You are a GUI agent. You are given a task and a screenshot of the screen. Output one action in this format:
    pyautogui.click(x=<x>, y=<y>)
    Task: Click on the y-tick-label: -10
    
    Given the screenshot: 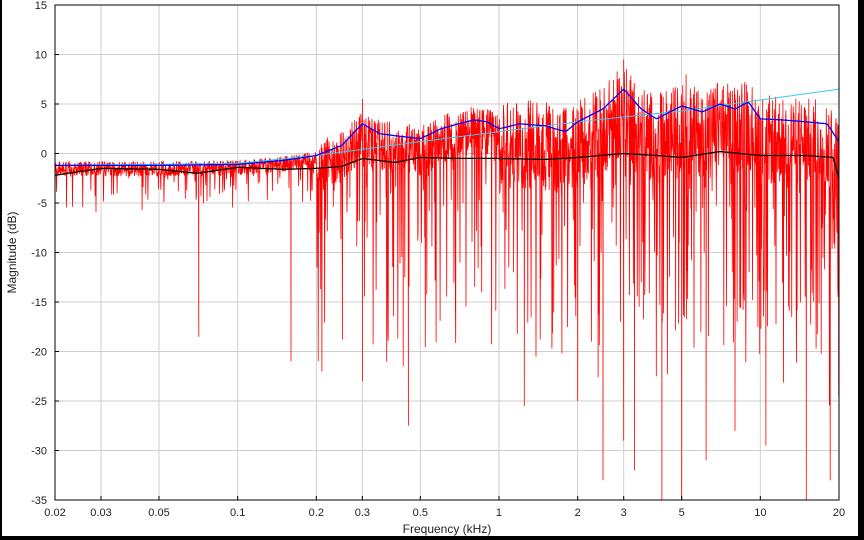 What is the action you would take?
    pyautogui.click(x=39, y=254)
    